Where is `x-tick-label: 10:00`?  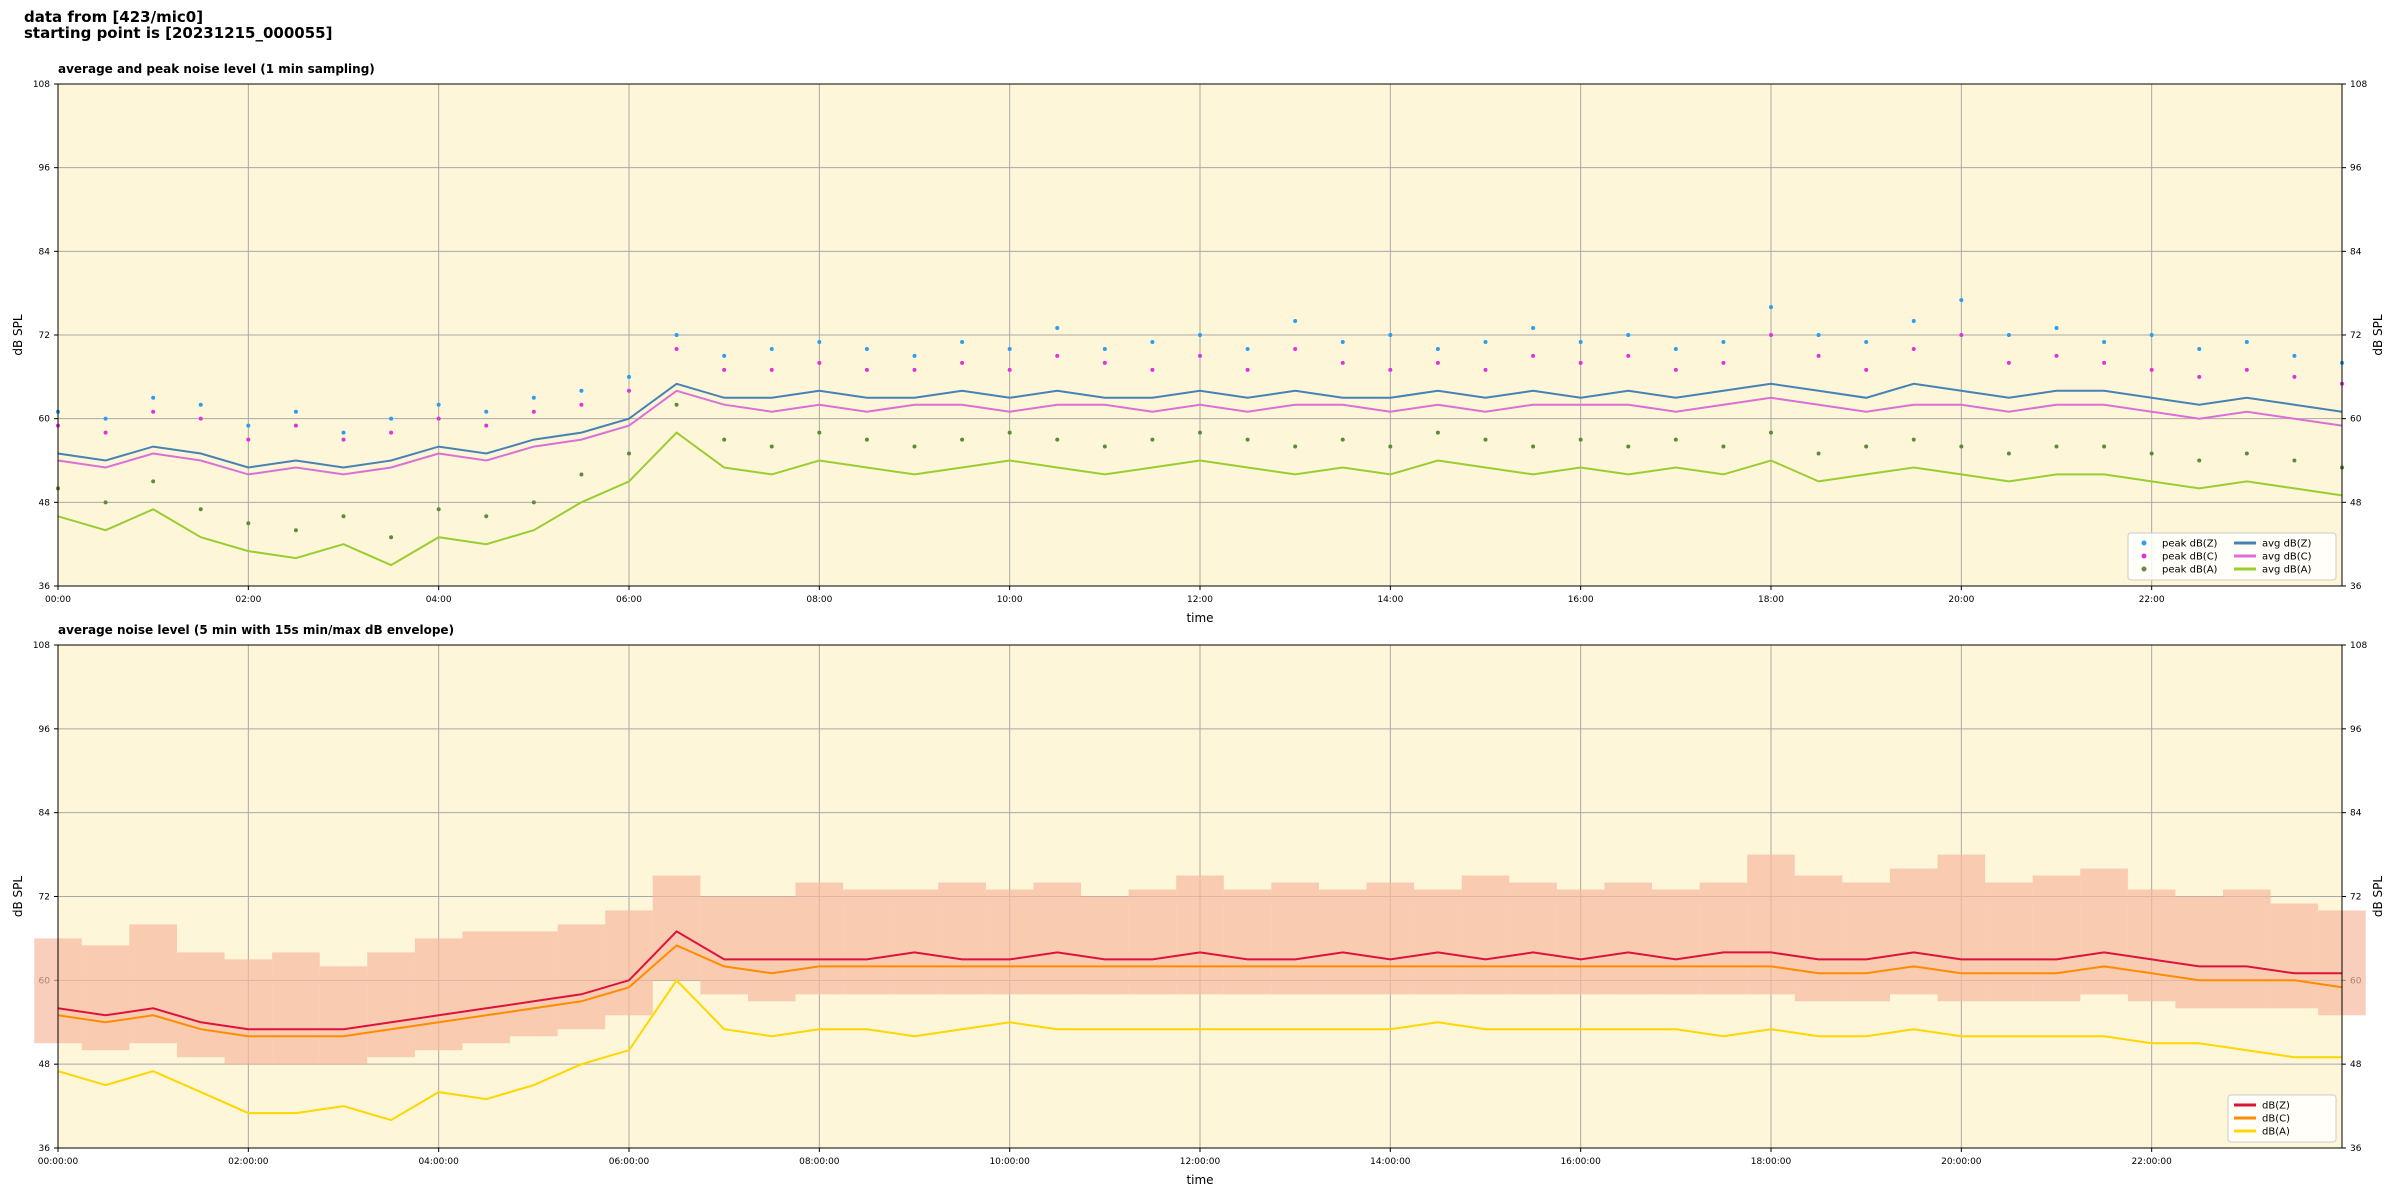
x-tick-label: 10:00 is located at coordinates (1010, 600).